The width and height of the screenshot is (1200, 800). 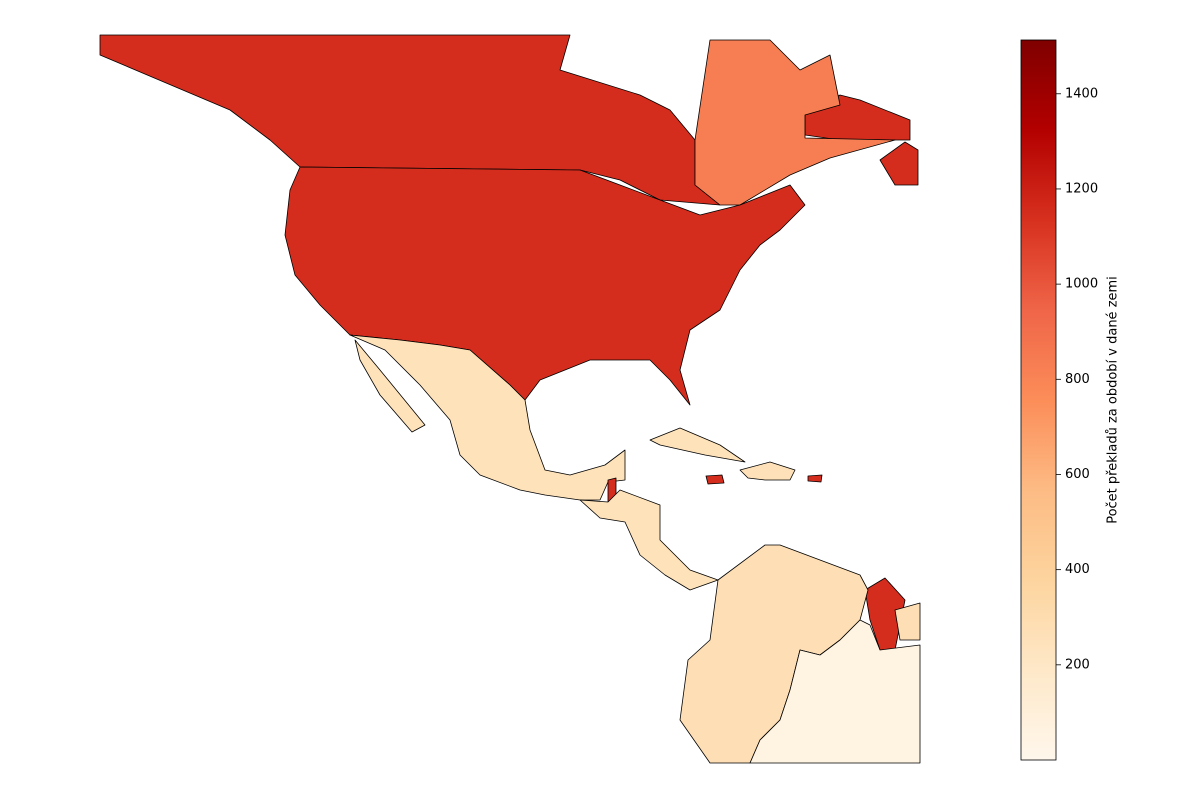 What do you see at coordinates (1077, 474) in the screenshot?
I see `colorbar-tick-label: 600` at bounding box center [1077, 474].